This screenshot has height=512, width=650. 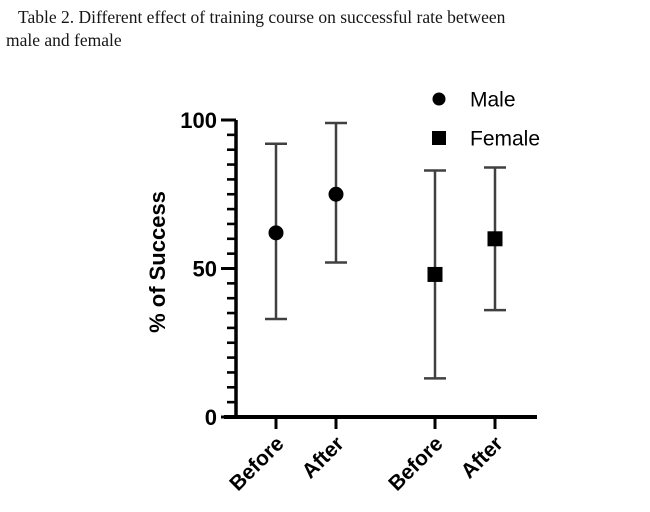 I want to click on x-tick-label-3-after: After, so click(x=482, y=457).